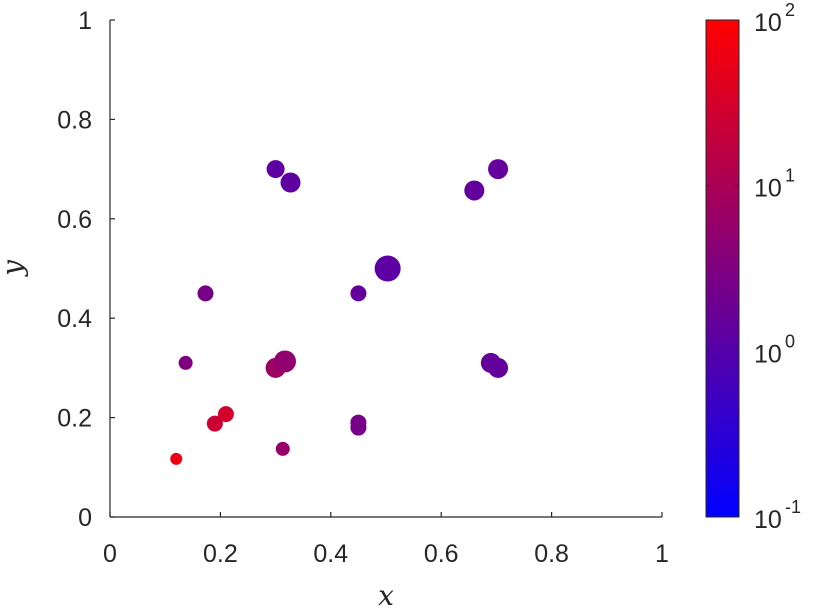 This screenshot has height=612, width=822. I want to click on x-tick-label: 0.8, so click(551, 554).